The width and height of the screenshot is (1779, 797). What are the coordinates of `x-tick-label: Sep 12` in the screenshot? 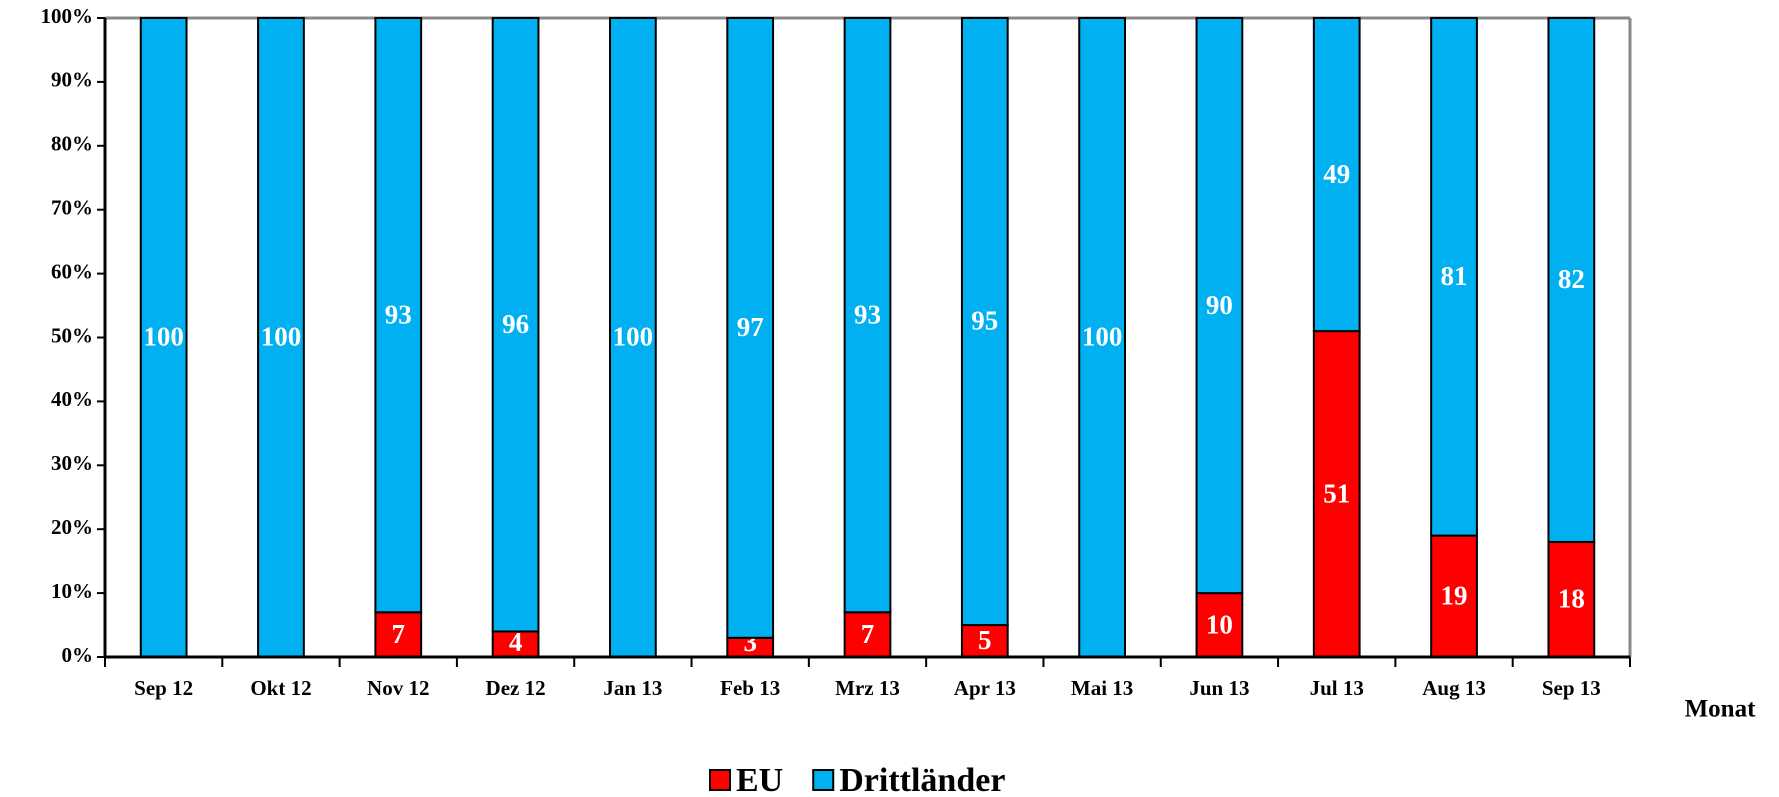 It's located at (163, 688).